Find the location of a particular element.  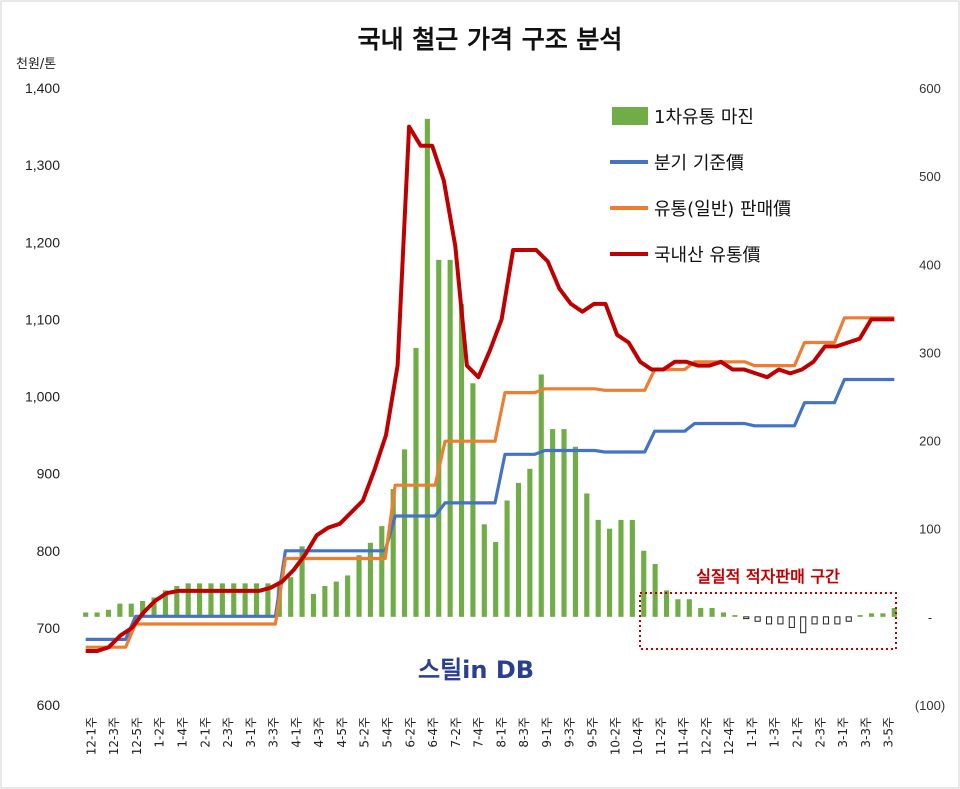

x-tick-label: 3-5주 is located at coordinates (889, 732).